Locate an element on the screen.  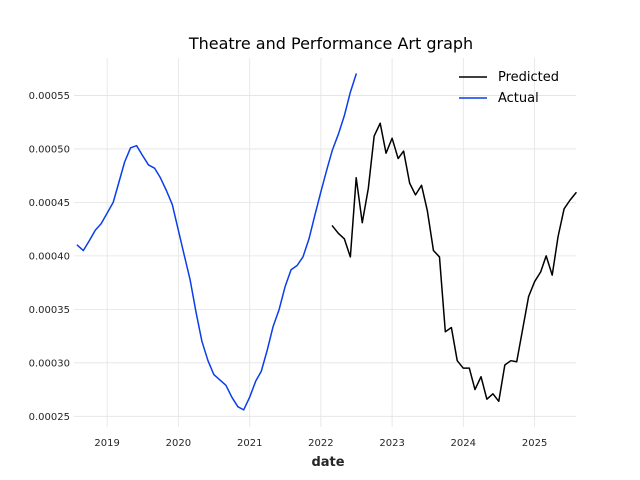
x-tick-label: 2021 is located at coordinates (249, 443).